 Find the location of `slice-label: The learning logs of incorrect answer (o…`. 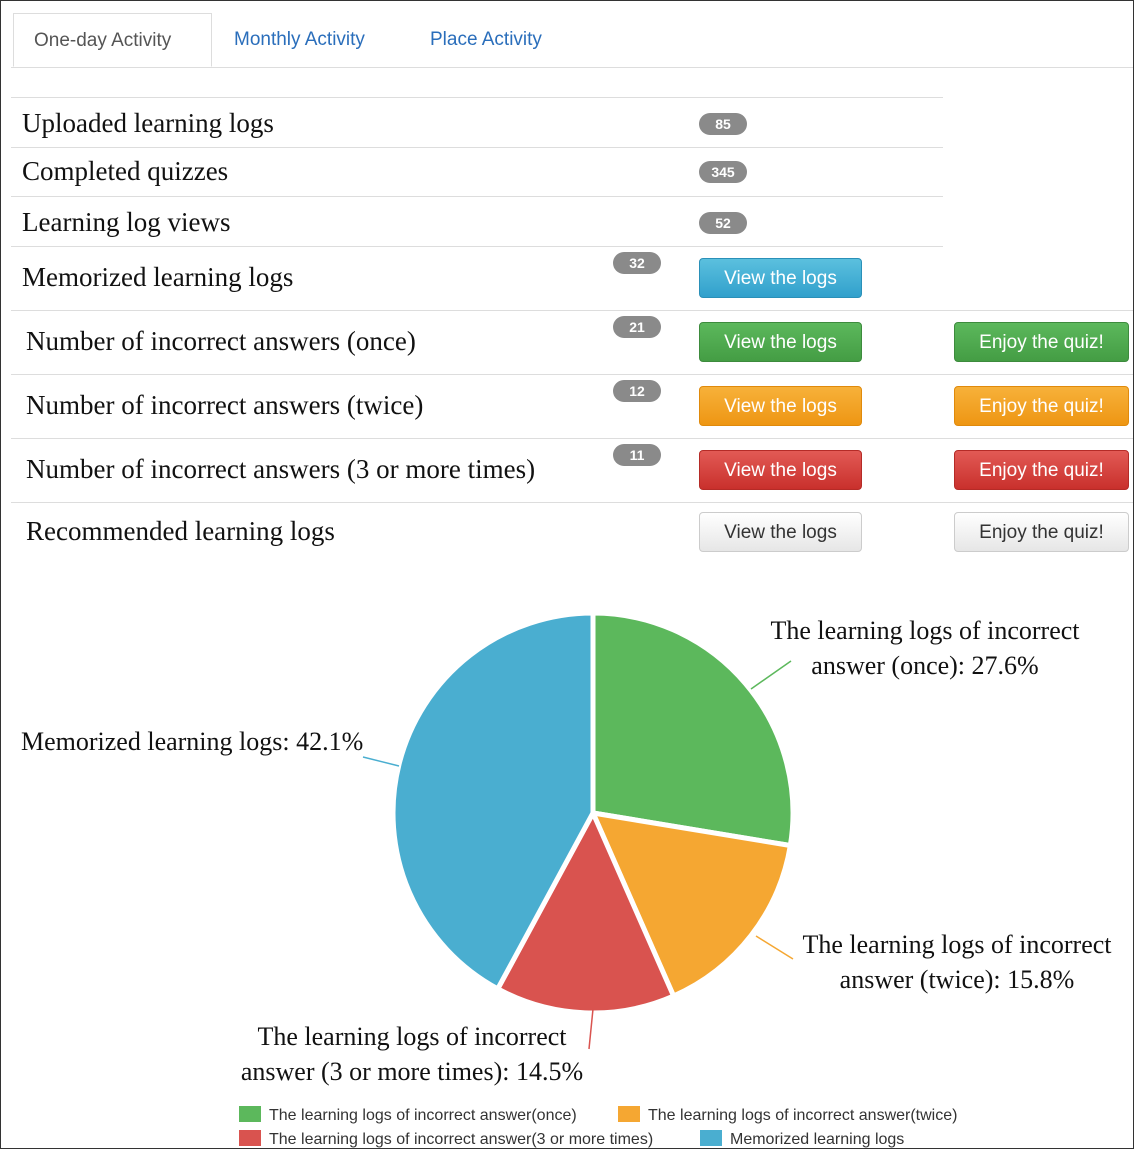

slice-label: The learning logs of incorrect answer (o… is located at coordinates (925, 648).